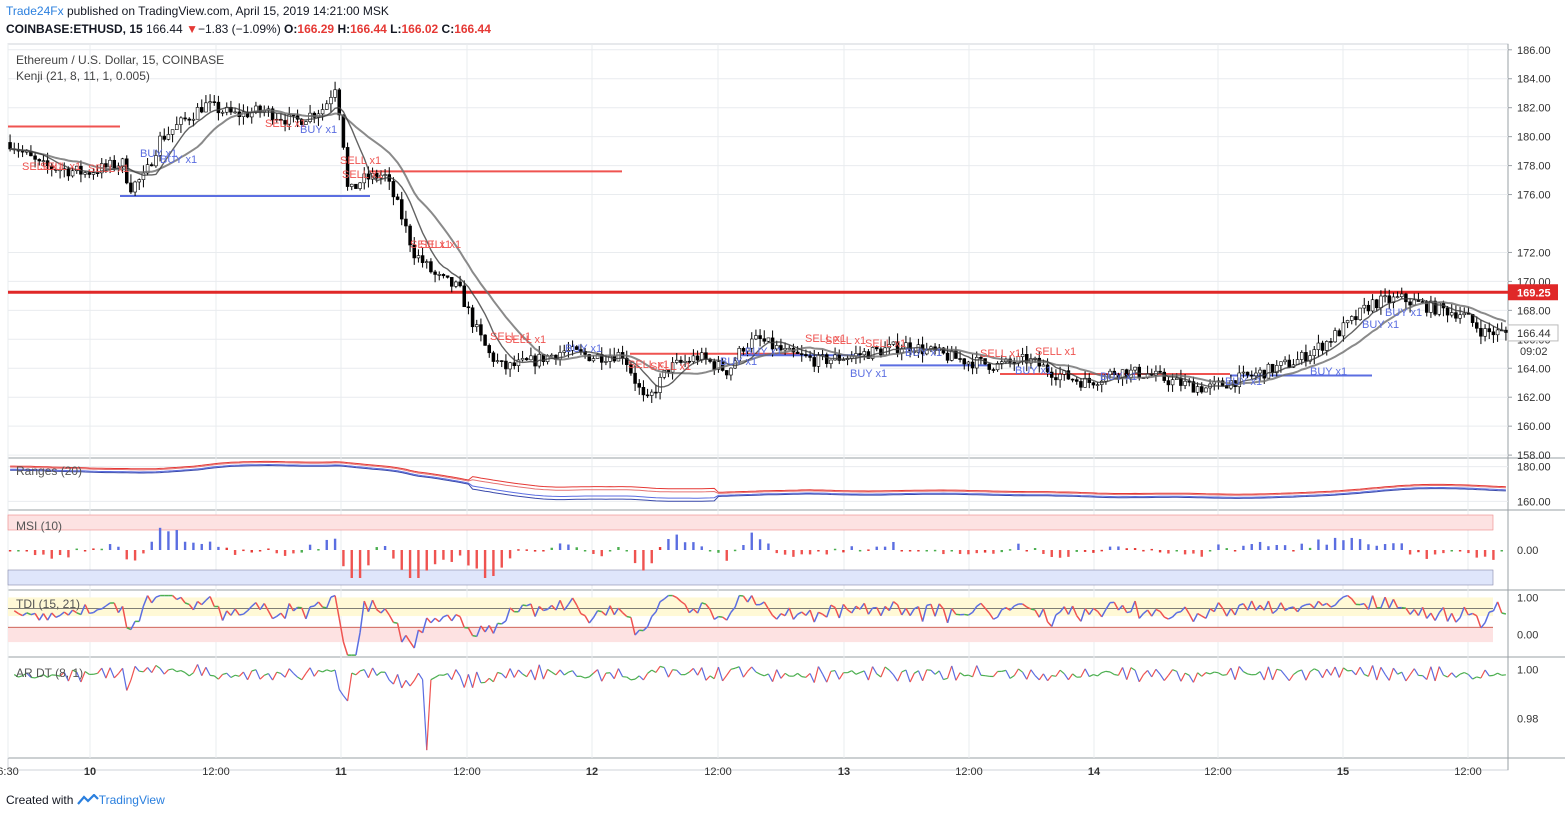 This screenshot has width=1565, height=819. Describe the element at coordinates (131, 800) in the screenshot. I see `tradingview-brand: TradingView` at that location.